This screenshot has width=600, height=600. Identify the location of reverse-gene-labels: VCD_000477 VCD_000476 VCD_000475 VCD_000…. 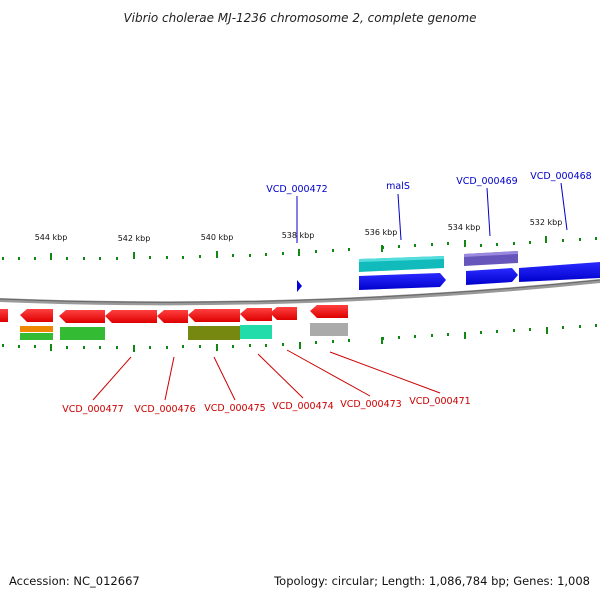
(266, 405).